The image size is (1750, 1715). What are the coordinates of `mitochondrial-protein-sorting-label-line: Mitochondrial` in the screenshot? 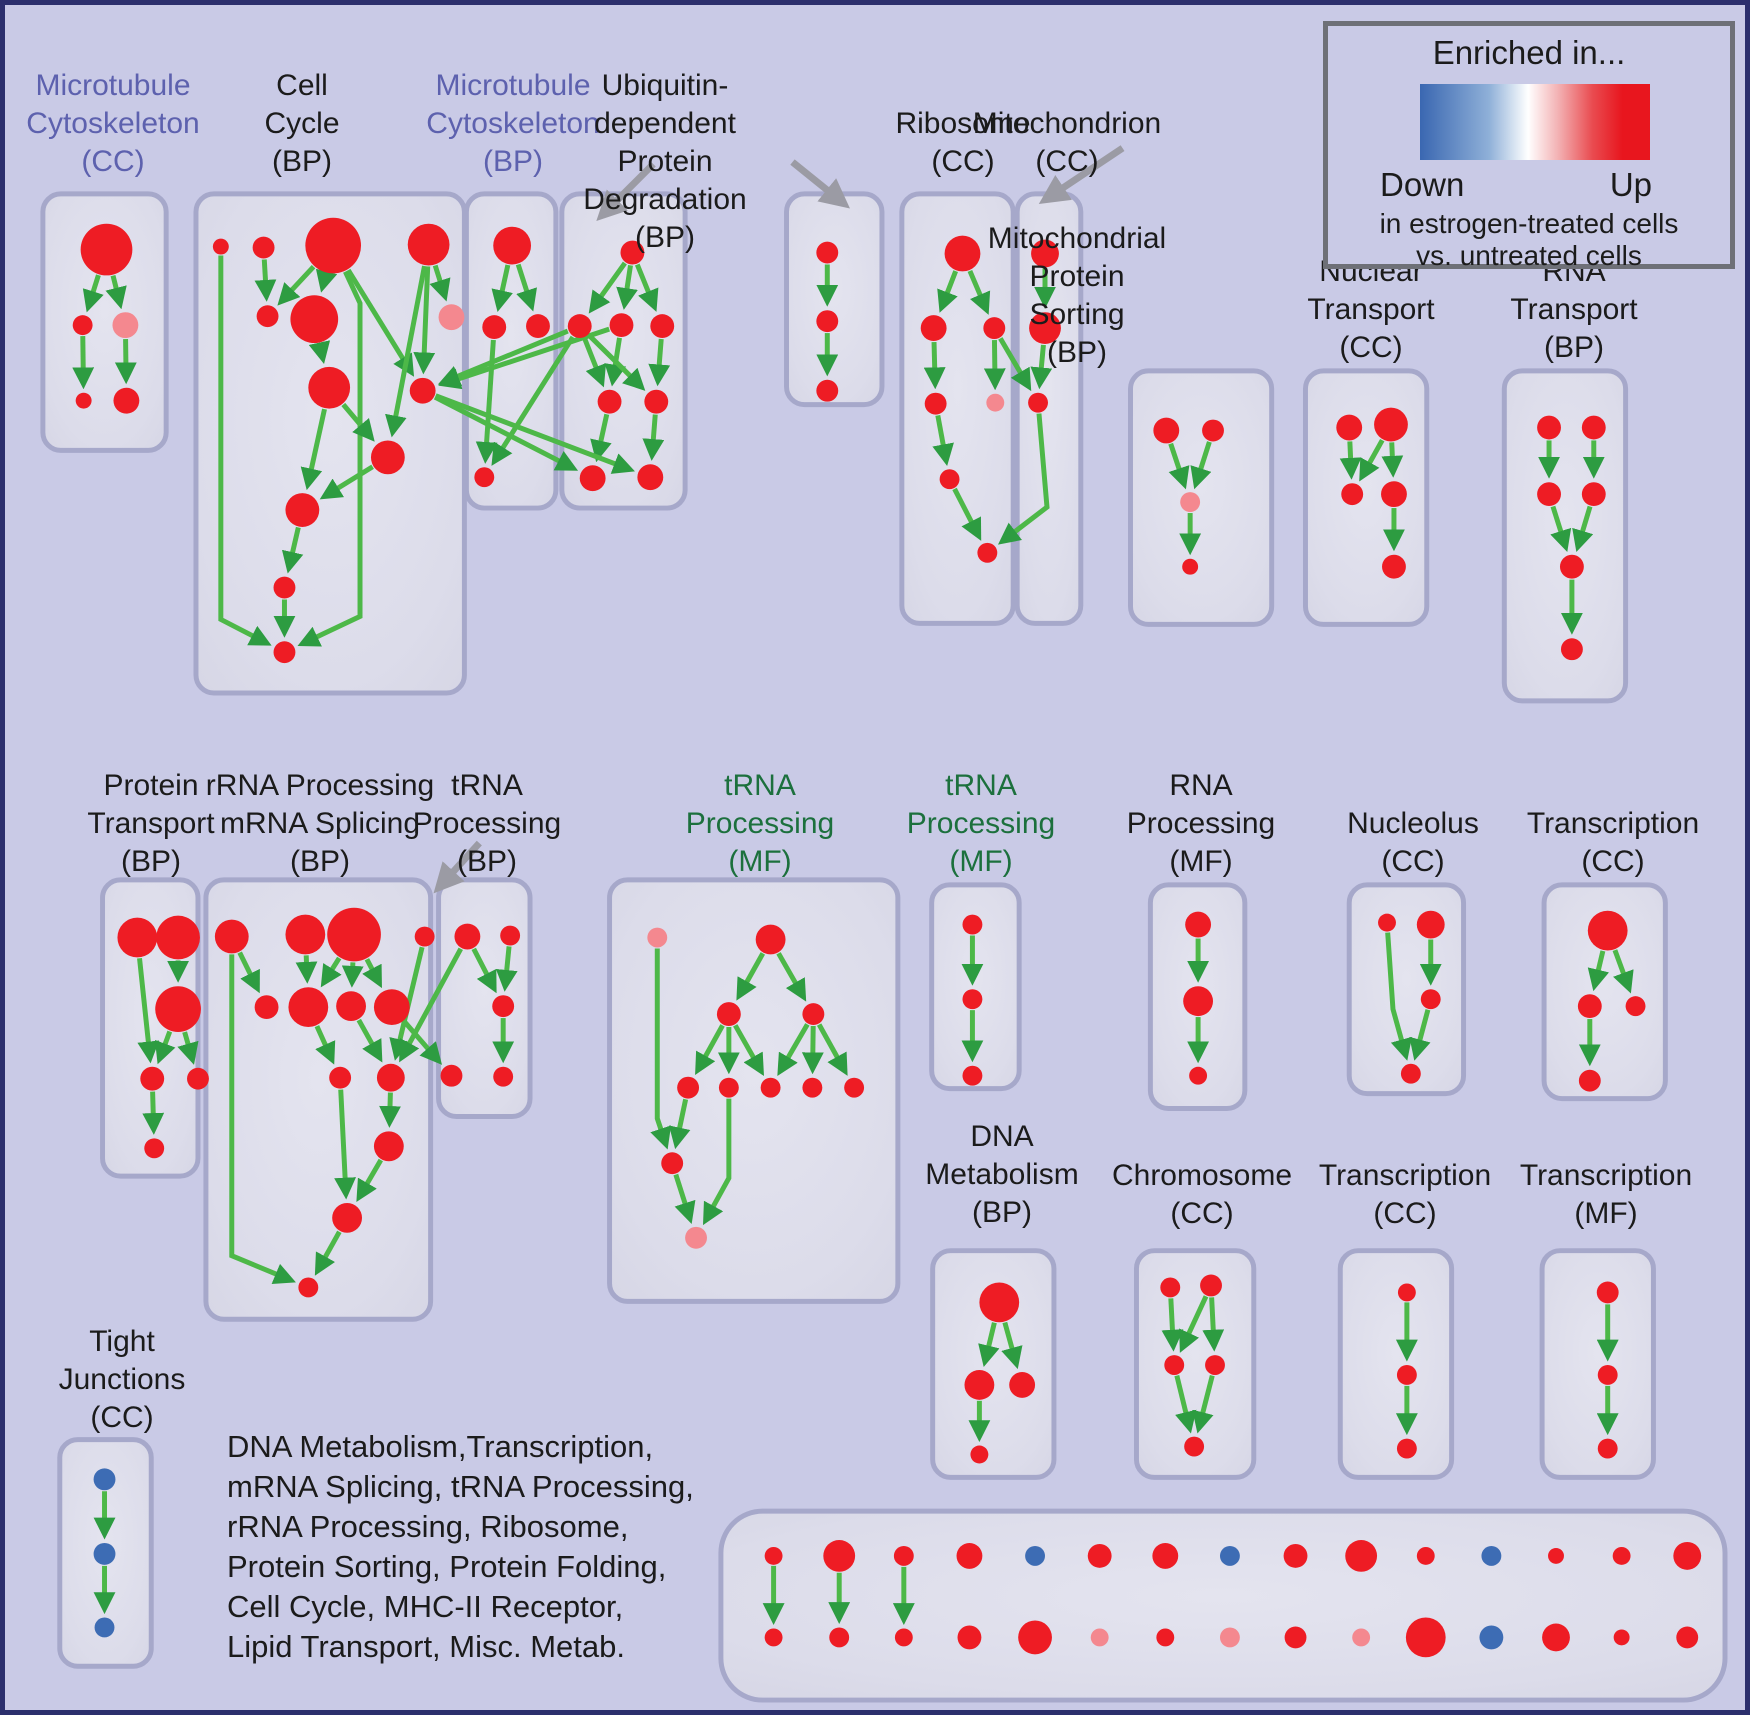 It's located at (1077, 238).